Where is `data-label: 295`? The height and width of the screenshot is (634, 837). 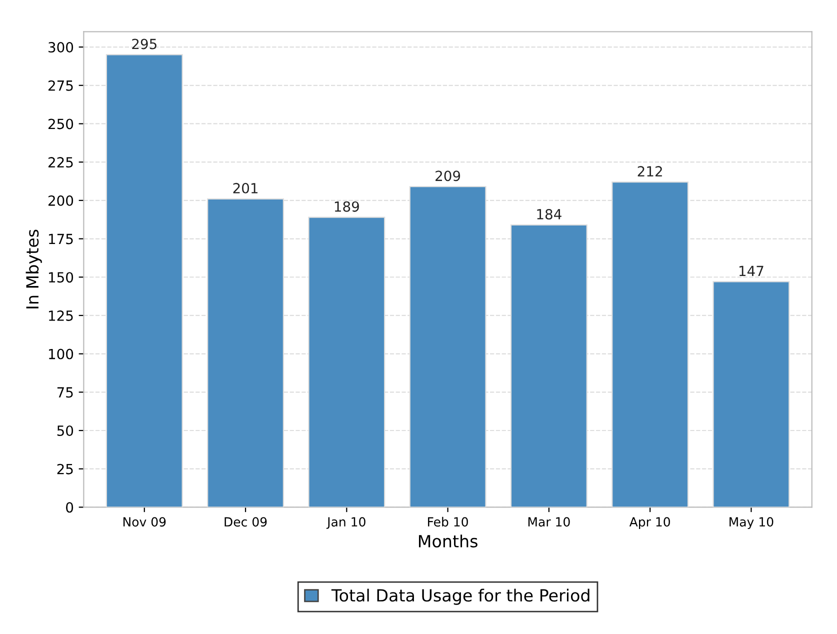
data-label: 295 is located at coordinates (144, 44).